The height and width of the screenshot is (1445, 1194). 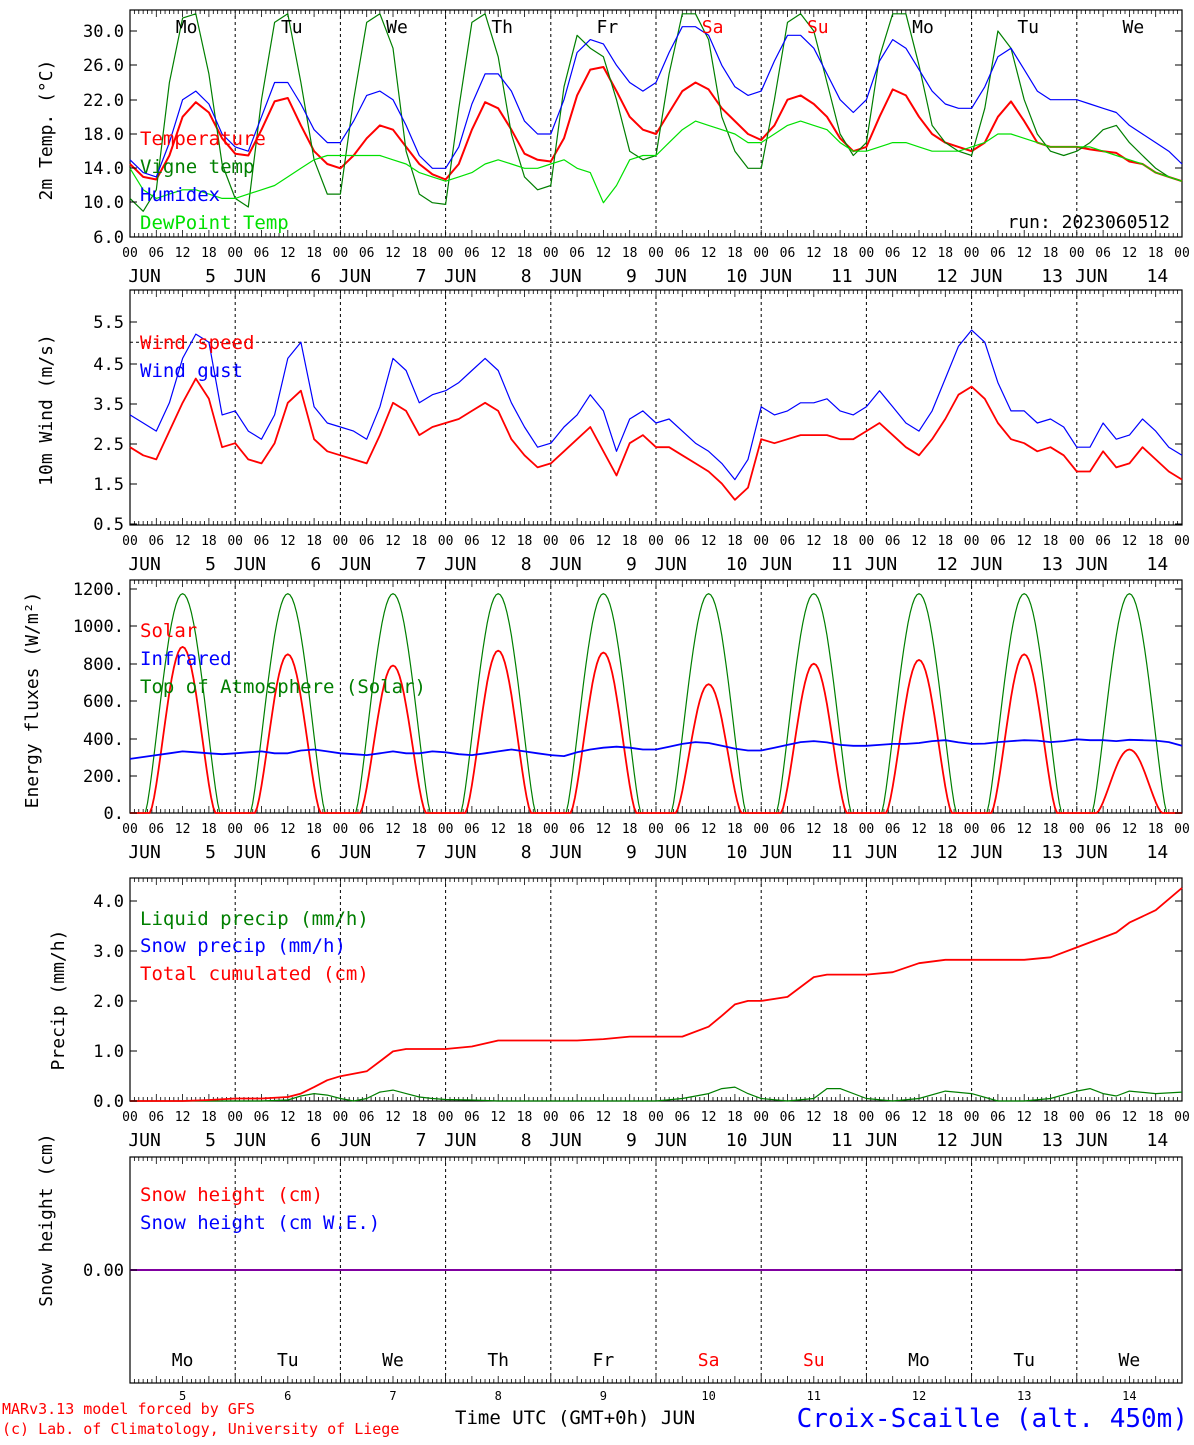 I want to click on y-tick-label: 4.0, so click(x=108, y=902).